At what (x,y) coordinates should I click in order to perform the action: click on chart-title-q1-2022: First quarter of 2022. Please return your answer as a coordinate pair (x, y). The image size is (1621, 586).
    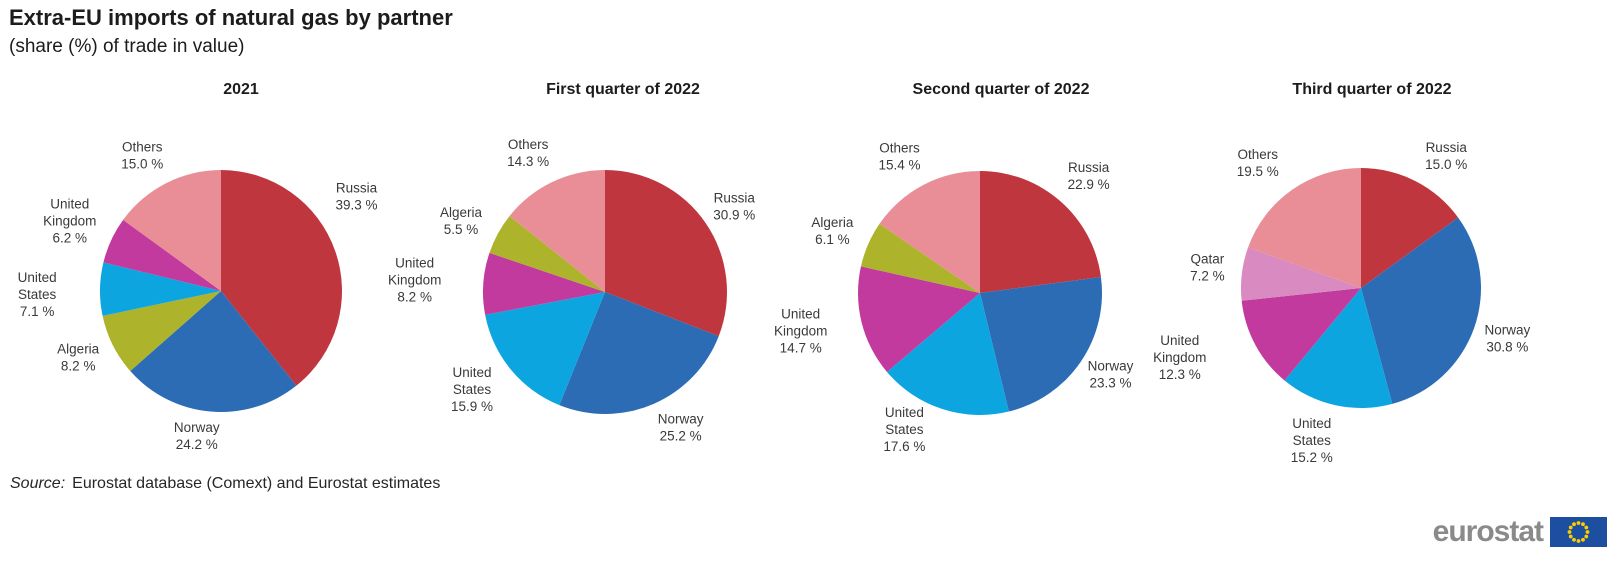
    Looking at the image, I should click on (623, 89).